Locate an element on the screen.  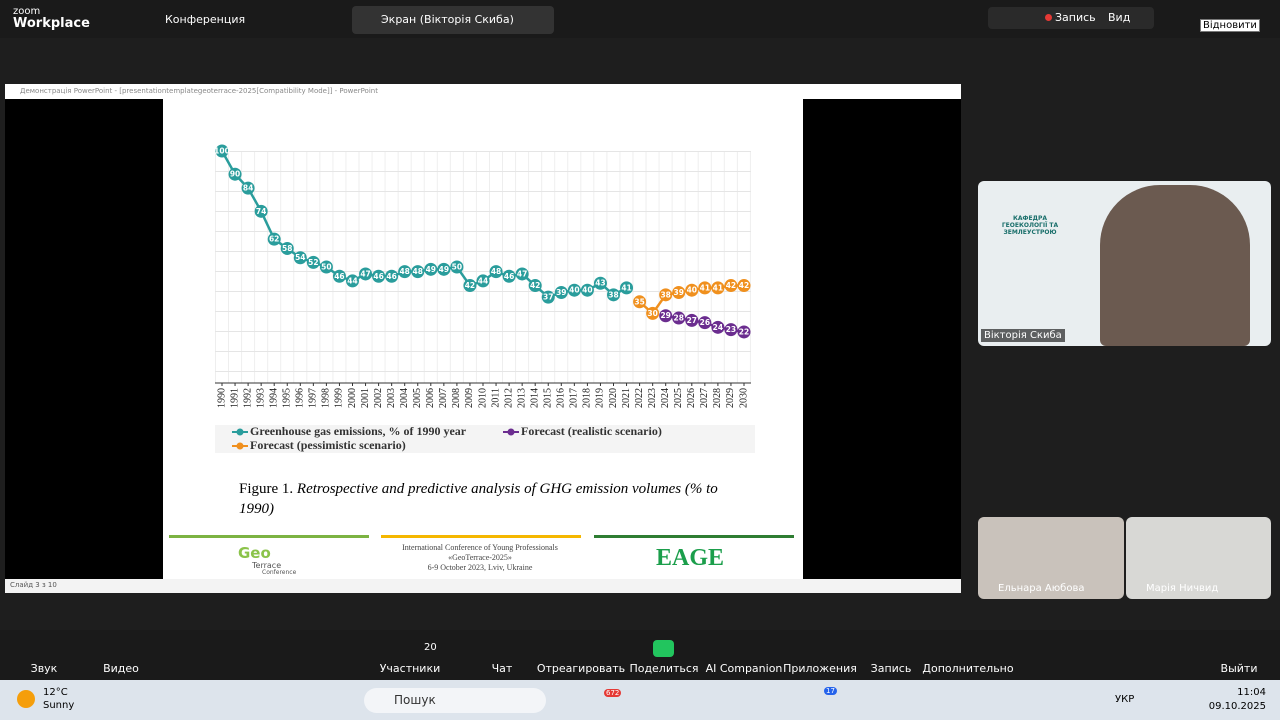
audio-button: Звук is located at coordinates (44, 668).